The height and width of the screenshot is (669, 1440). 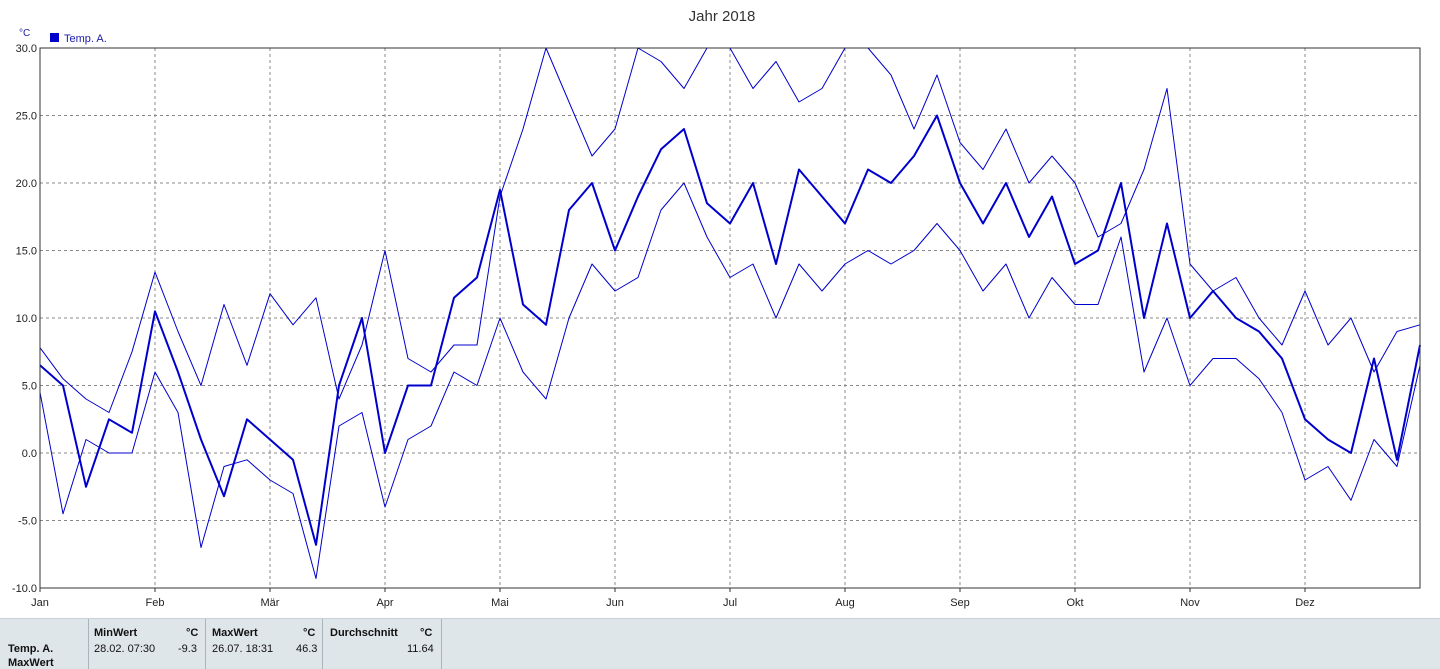 I want to click on max-time: 26.07. 18:31, so click(x=243, y=649).